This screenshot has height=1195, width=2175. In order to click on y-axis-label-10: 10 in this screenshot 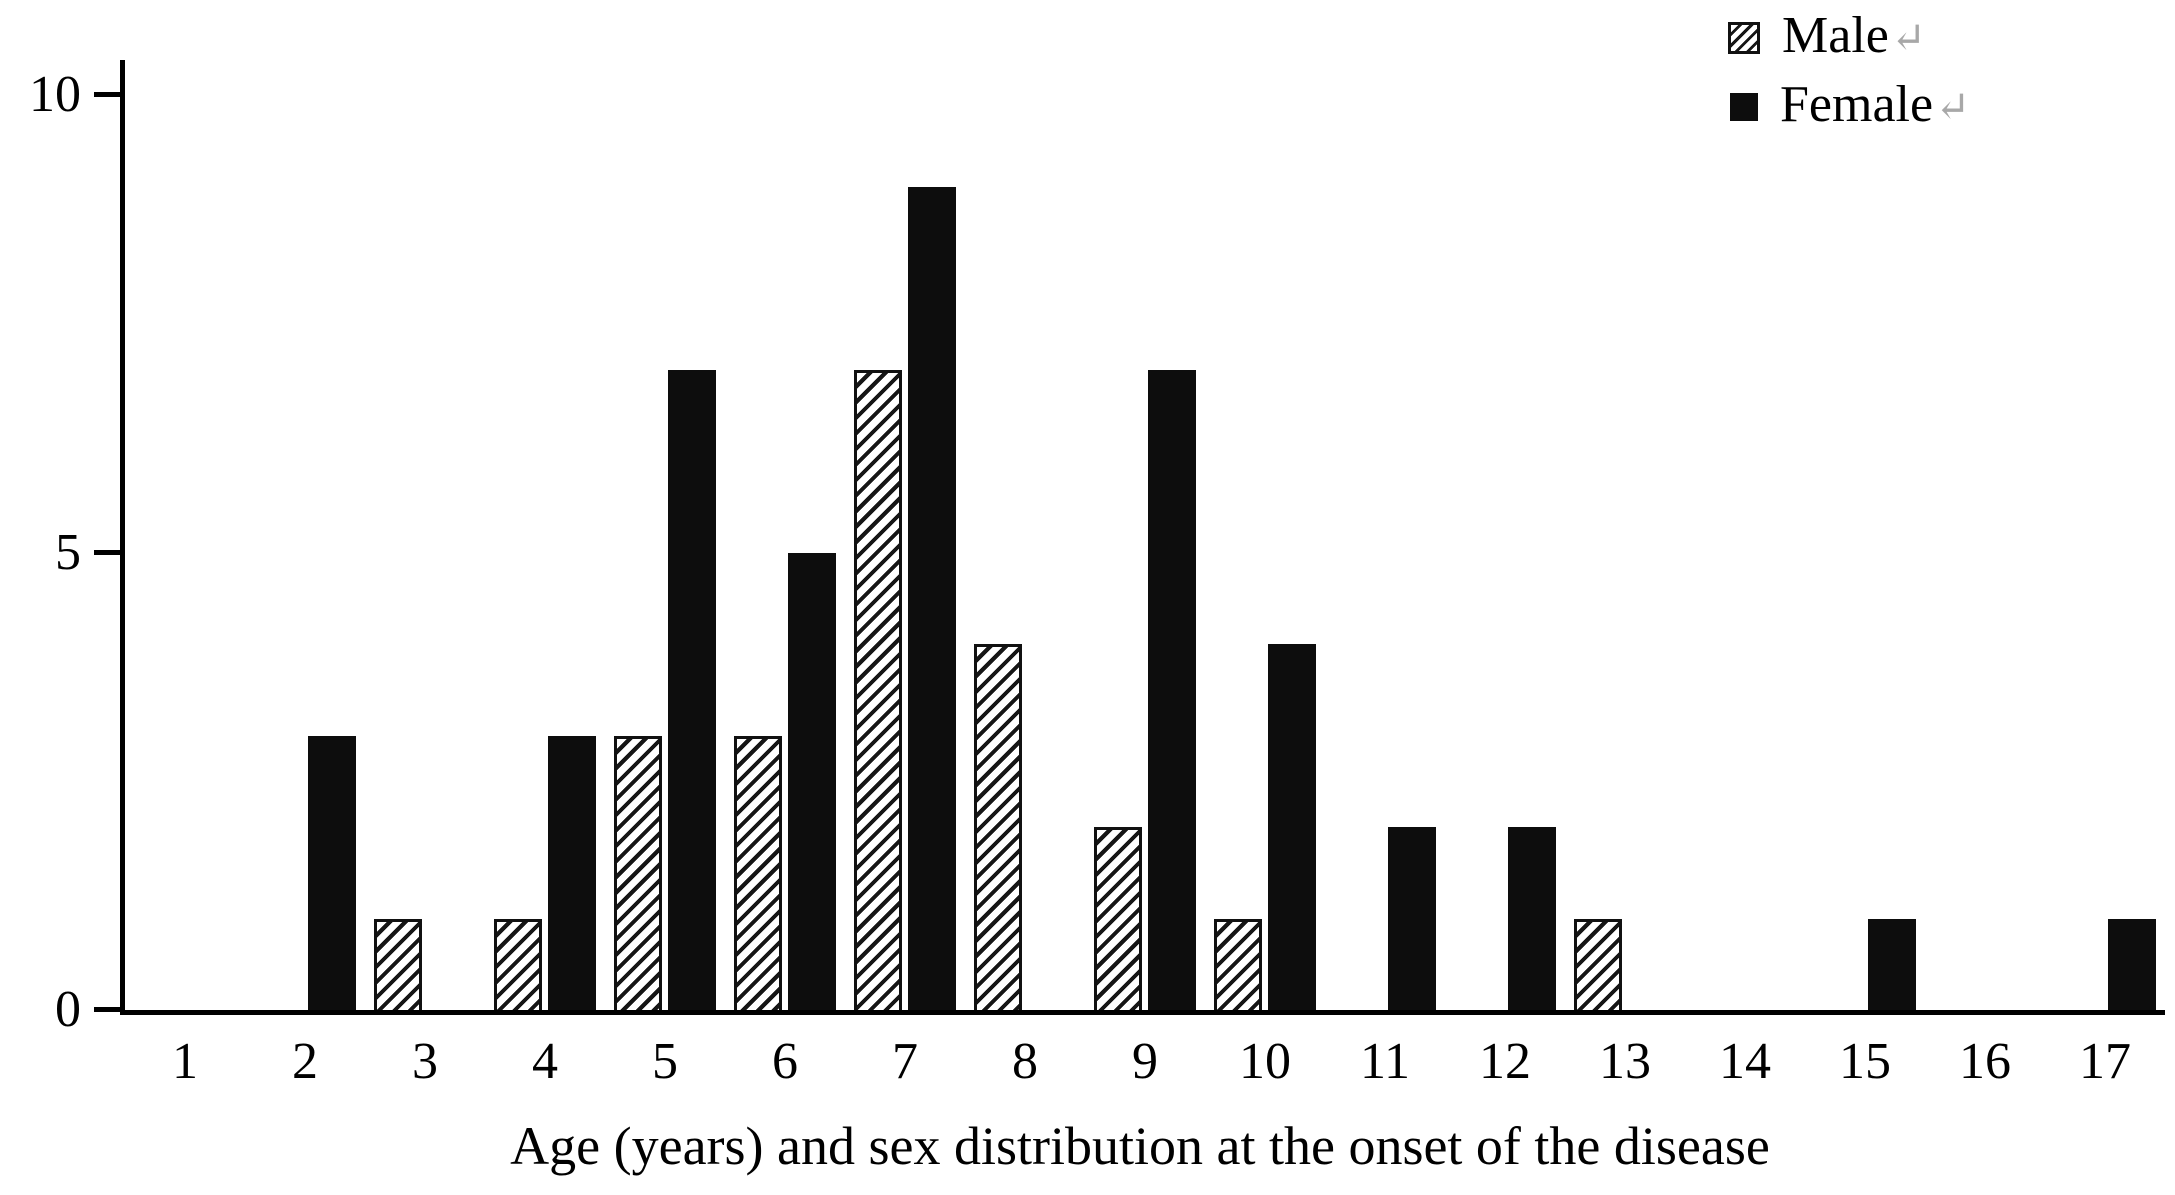, I will do `click(55, 94)`.